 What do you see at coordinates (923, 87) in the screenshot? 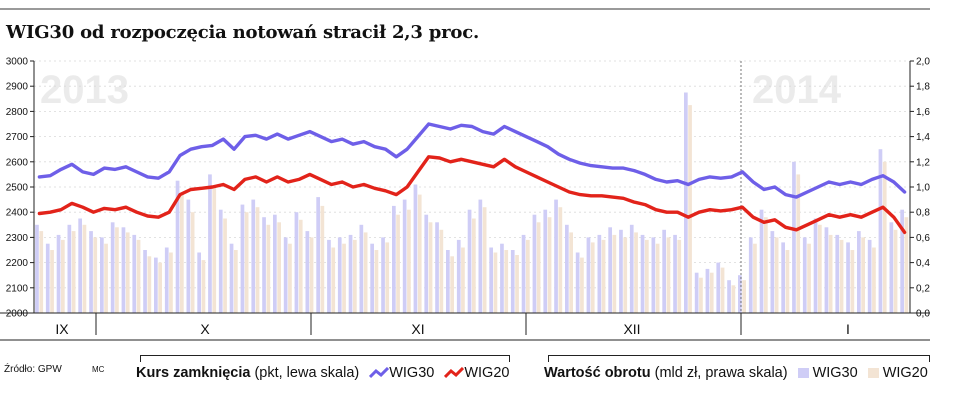
I see `y-right-tick-label: 1,8` at bounding box center [923, 87].